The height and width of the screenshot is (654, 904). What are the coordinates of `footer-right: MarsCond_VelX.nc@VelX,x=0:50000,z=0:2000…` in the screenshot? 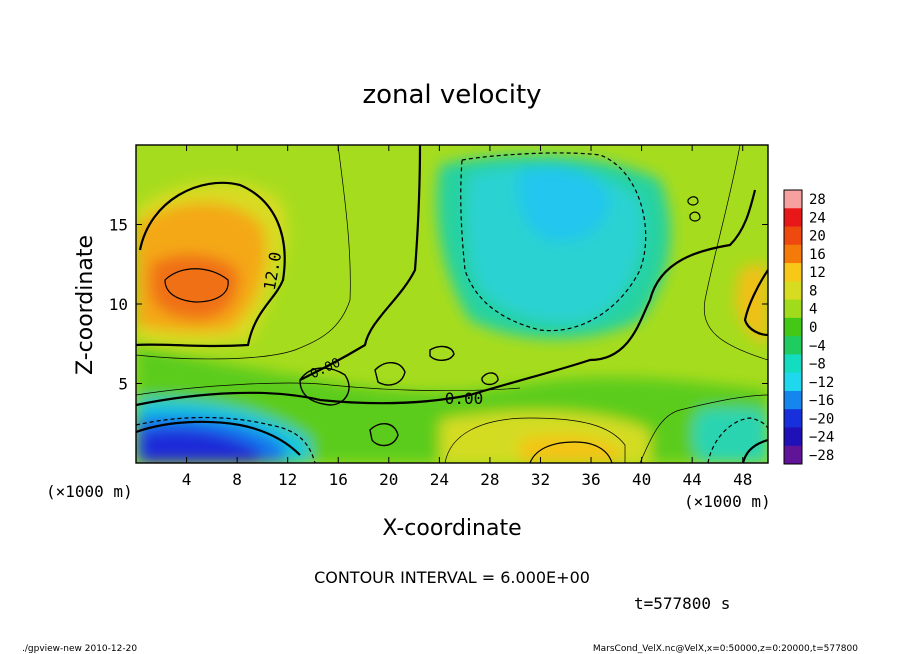 It's located at (725, 649).